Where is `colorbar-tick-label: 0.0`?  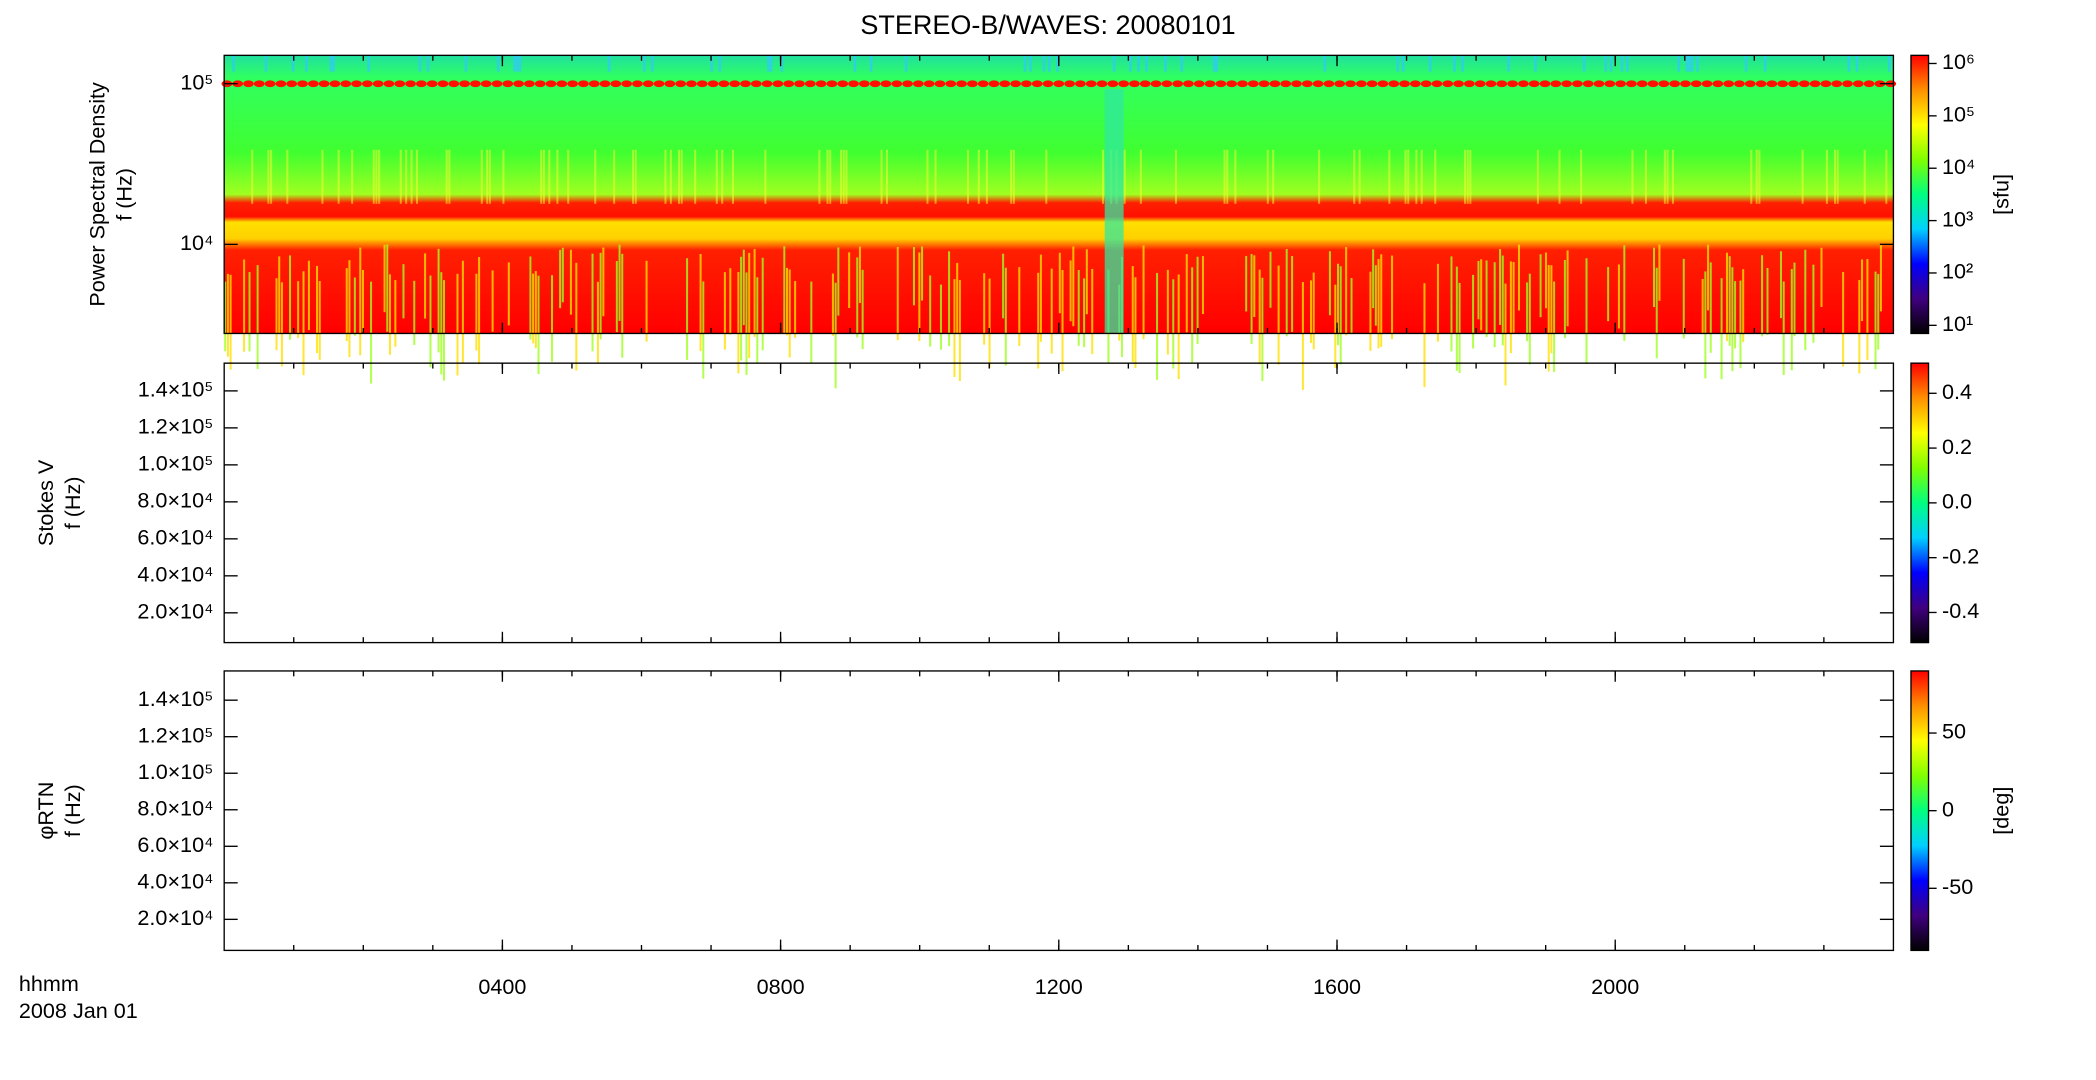 colorbar-tick-label: 0.0 is located at coordinates (1957, 501).